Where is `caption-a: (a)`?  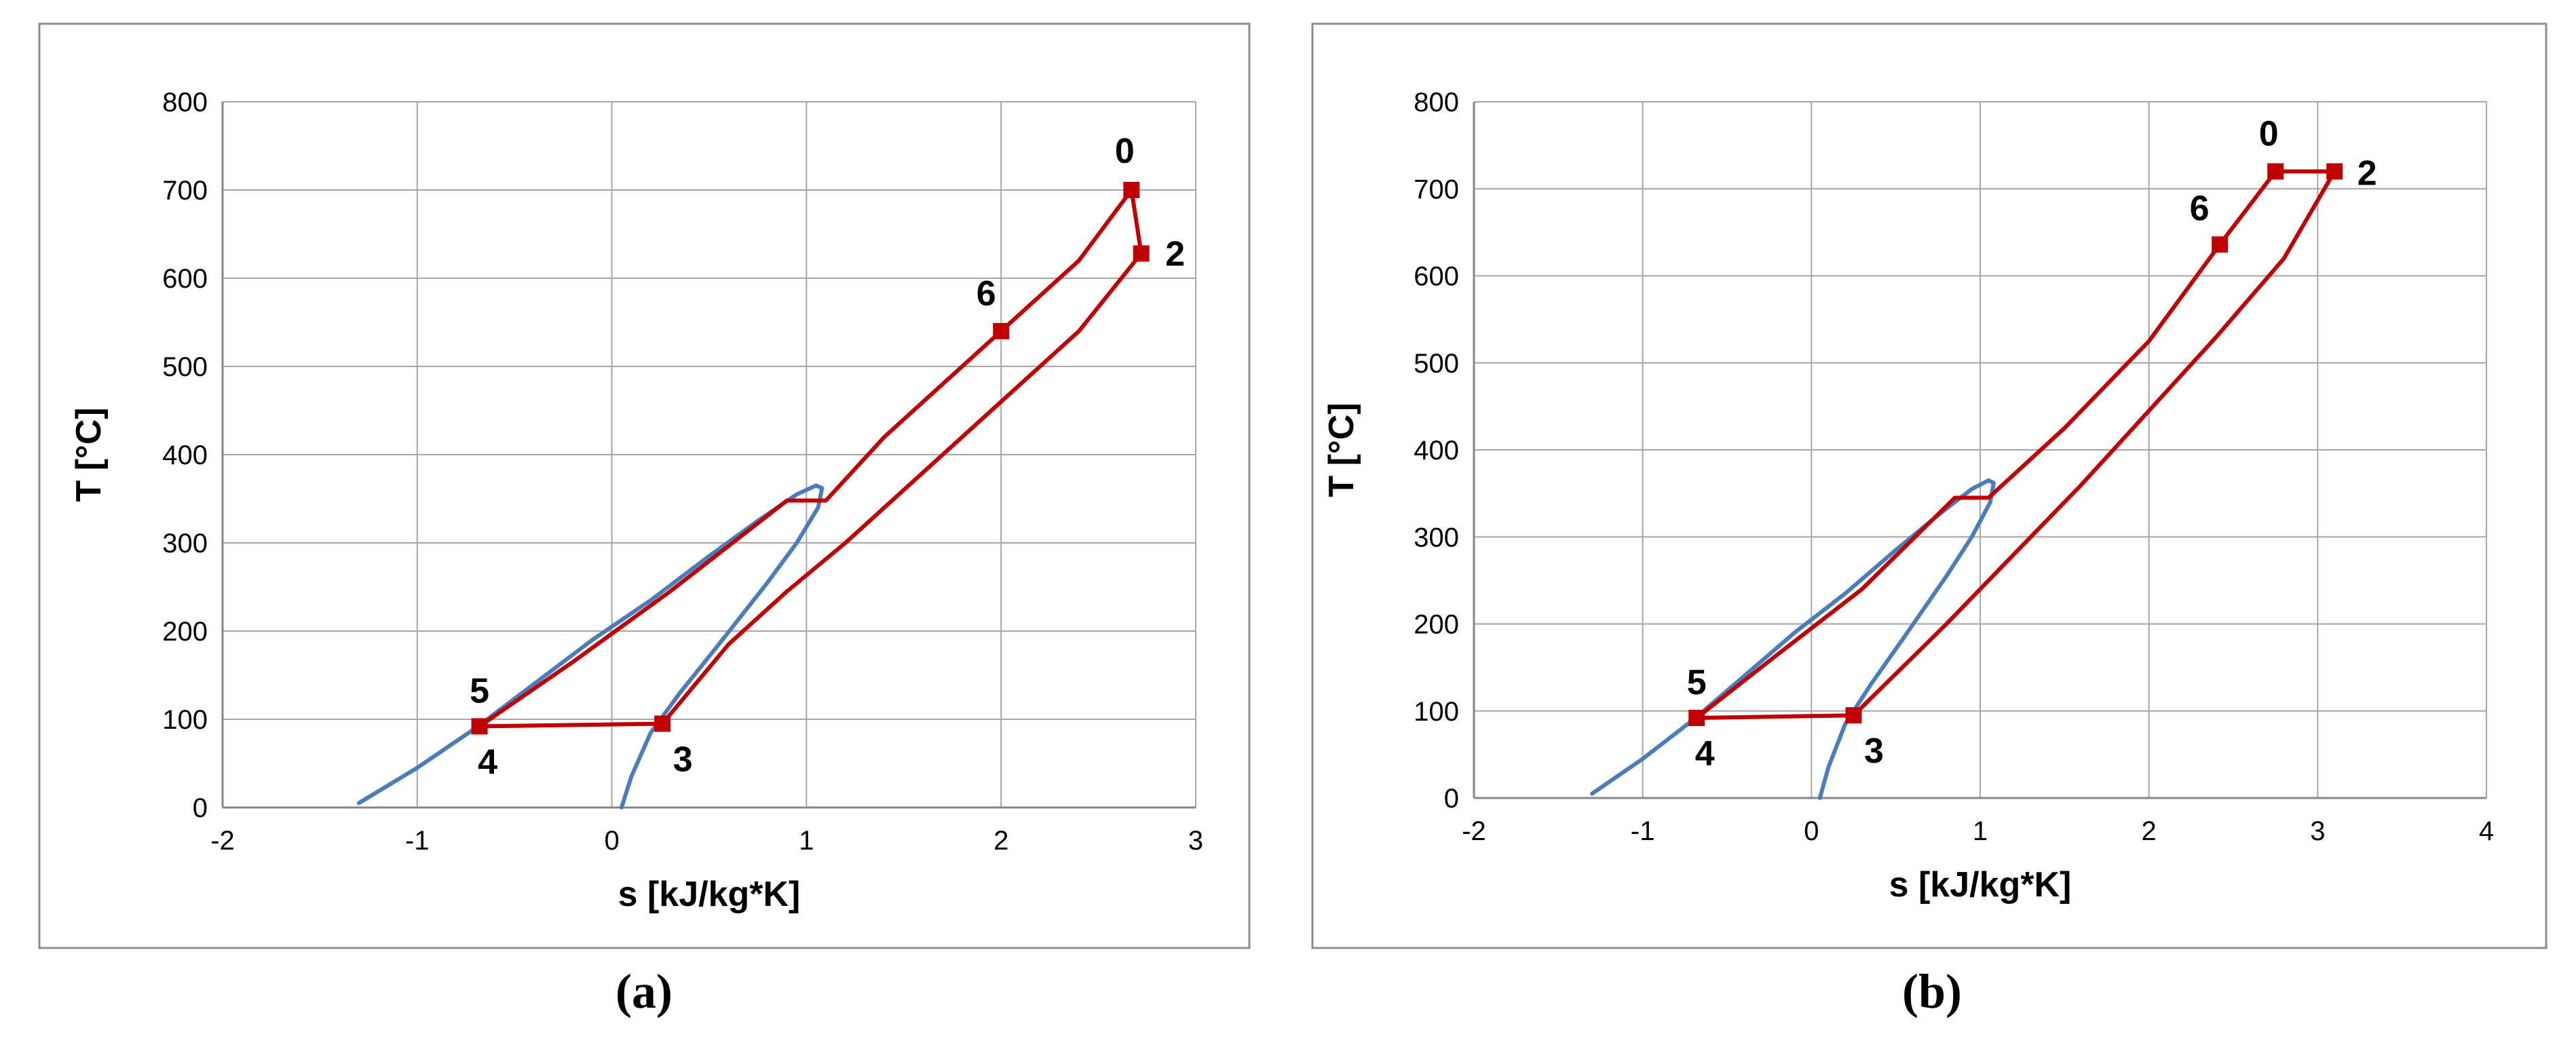
caption-a: (a) is located at coordinates (644, 992).